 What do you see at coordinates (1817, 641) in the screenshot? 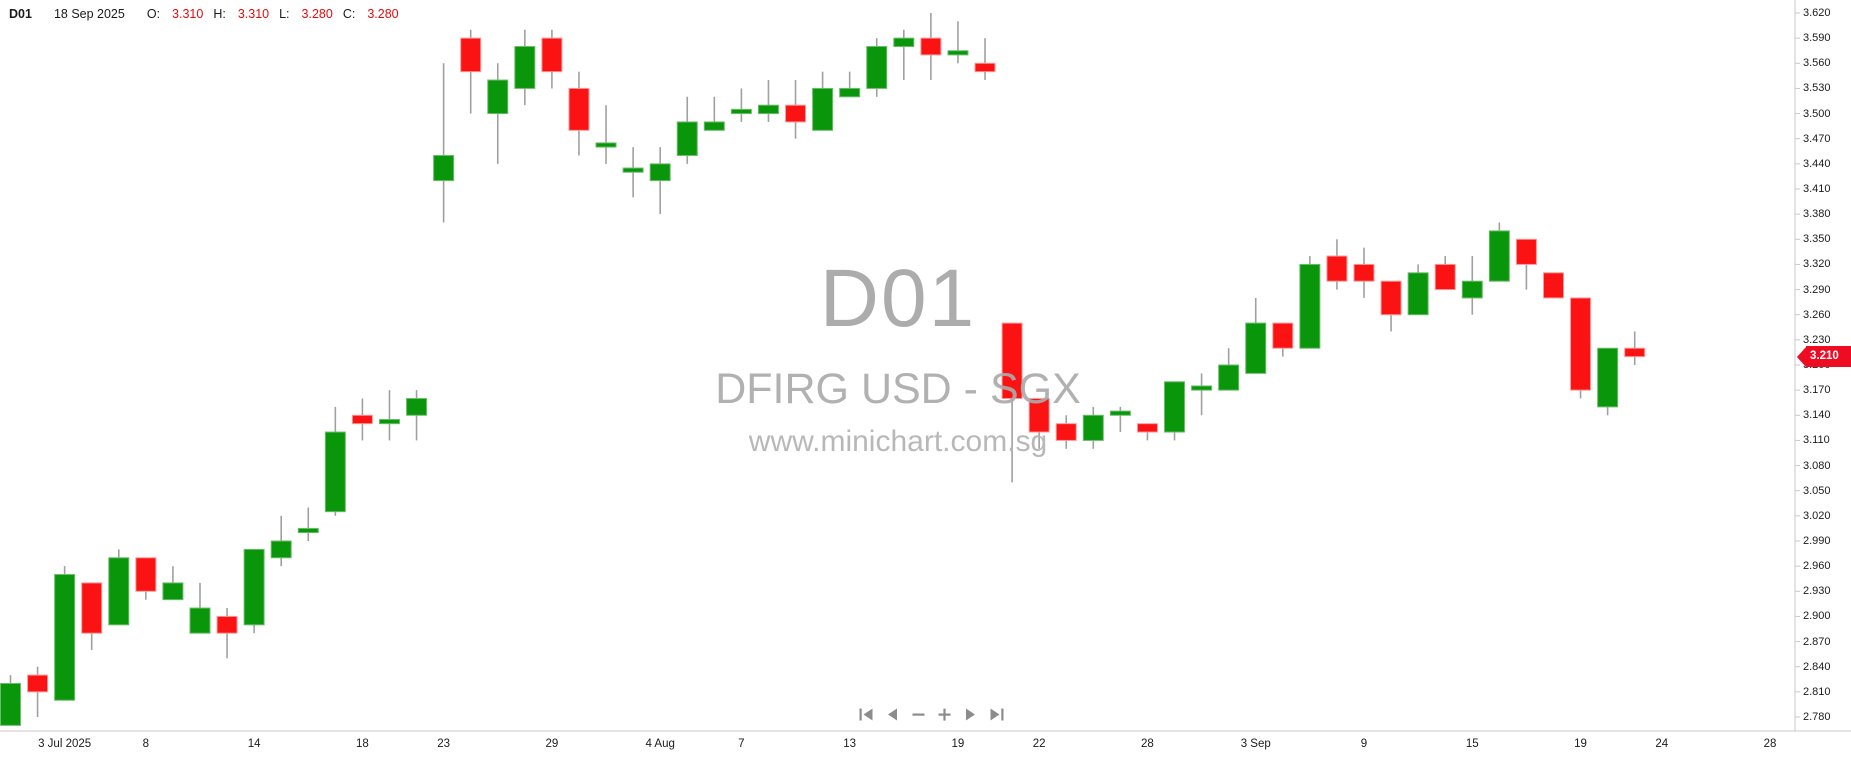
I see `y-axis-label-2.870: 2.870` at bounding box center [1817, 641].